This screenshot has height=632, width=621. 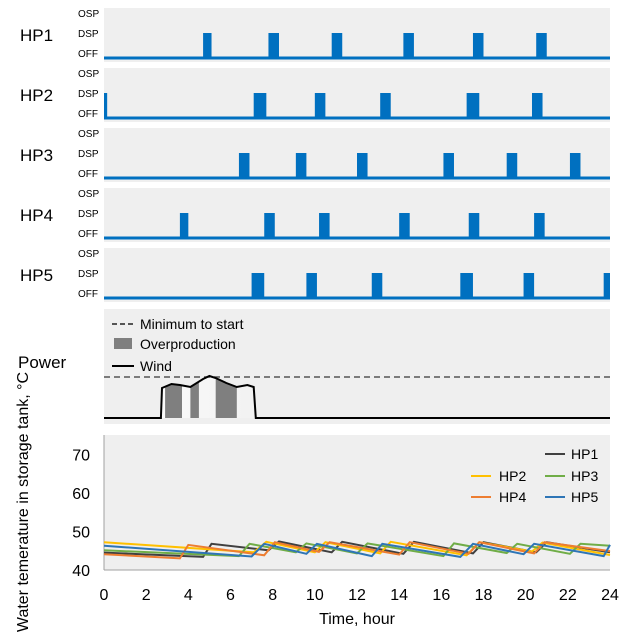 I want to click on legend-hp5: HP5, so click(x=584, y=497).